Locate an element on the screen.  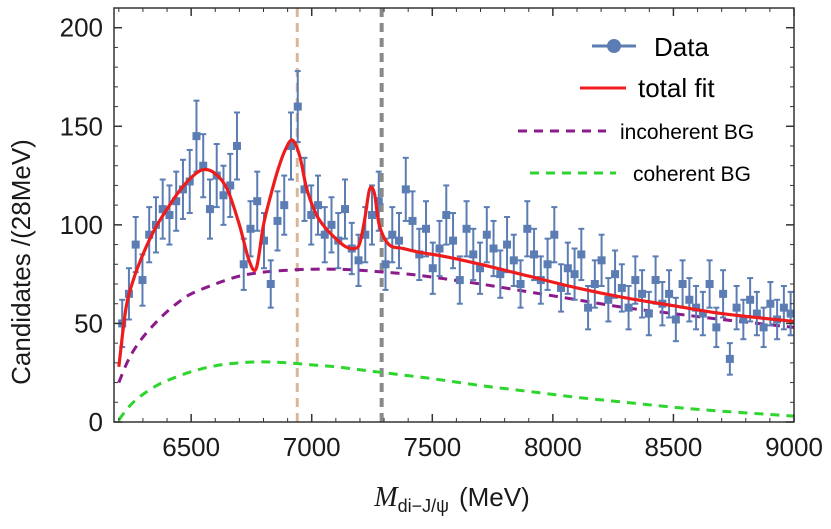
x-tick-label: 6500 is located at coordinates (191, 447).